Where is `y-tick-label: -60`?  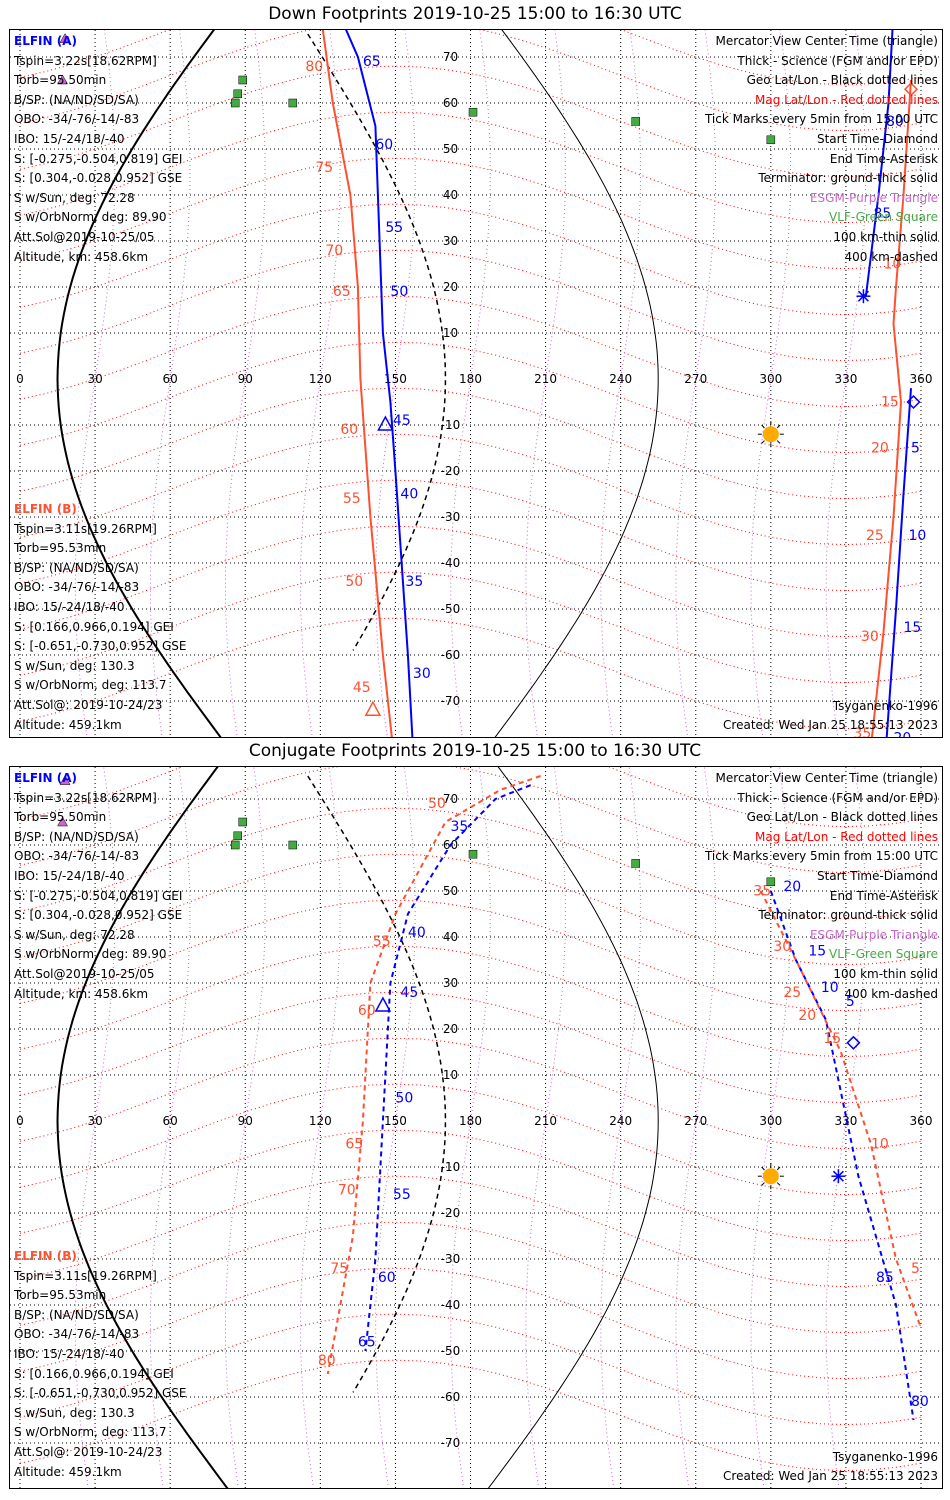
y-tick-label: -60 is located at coordinates (451, 1397).